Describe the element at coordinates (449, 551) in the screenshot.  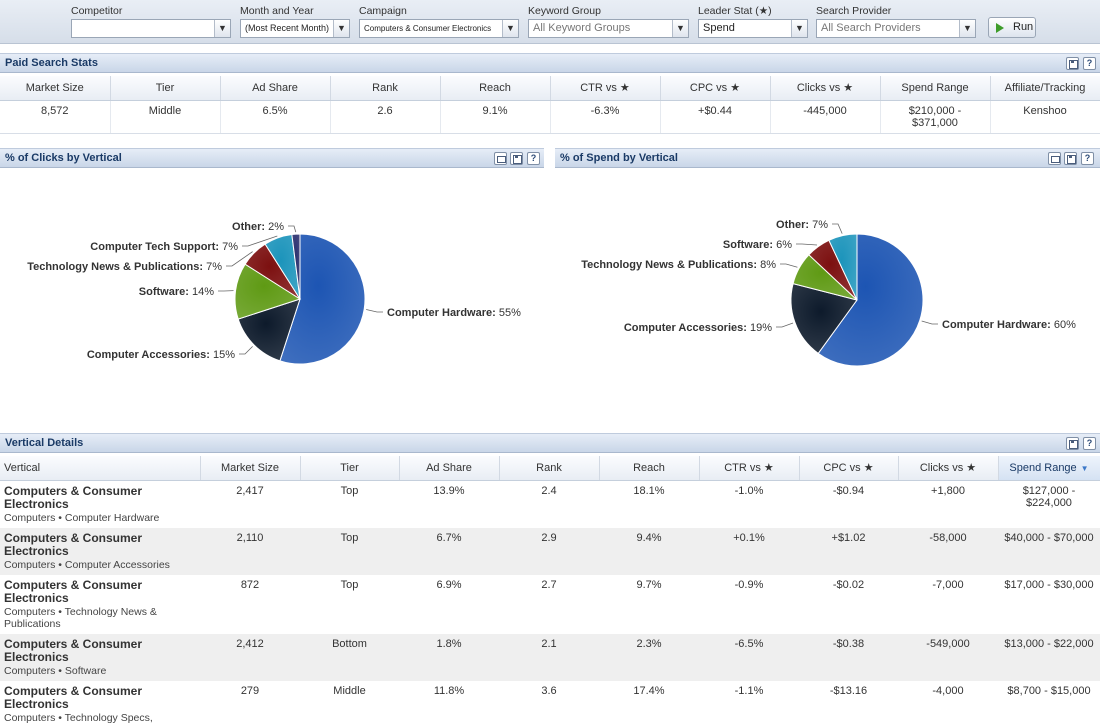
I see `table-cell: 6.7%` at that location.